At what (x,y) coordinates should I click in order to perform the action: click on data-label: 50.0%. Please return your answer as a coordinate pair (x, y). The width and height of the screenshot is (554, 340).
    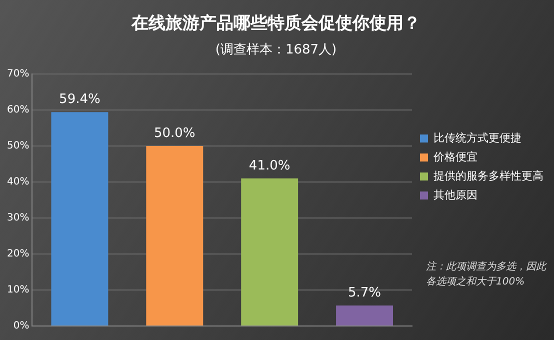
    Looking at the image, I should click on (175, 133).